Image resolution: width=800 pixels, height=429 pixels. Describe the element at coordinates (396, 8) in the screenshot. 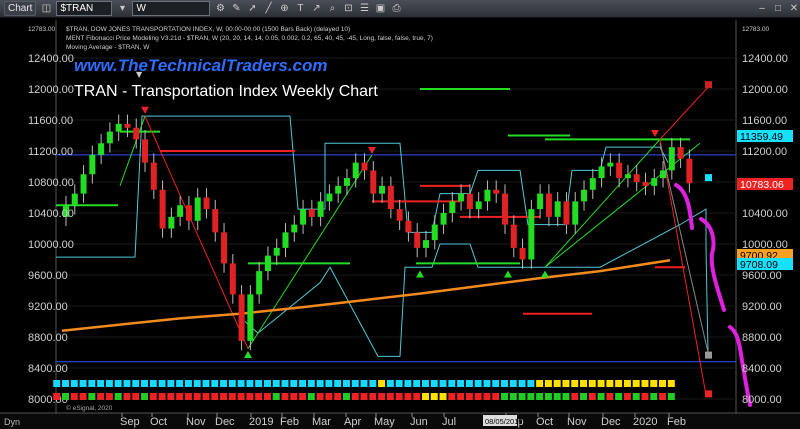

I see `print-icon: ⎙` at that location.